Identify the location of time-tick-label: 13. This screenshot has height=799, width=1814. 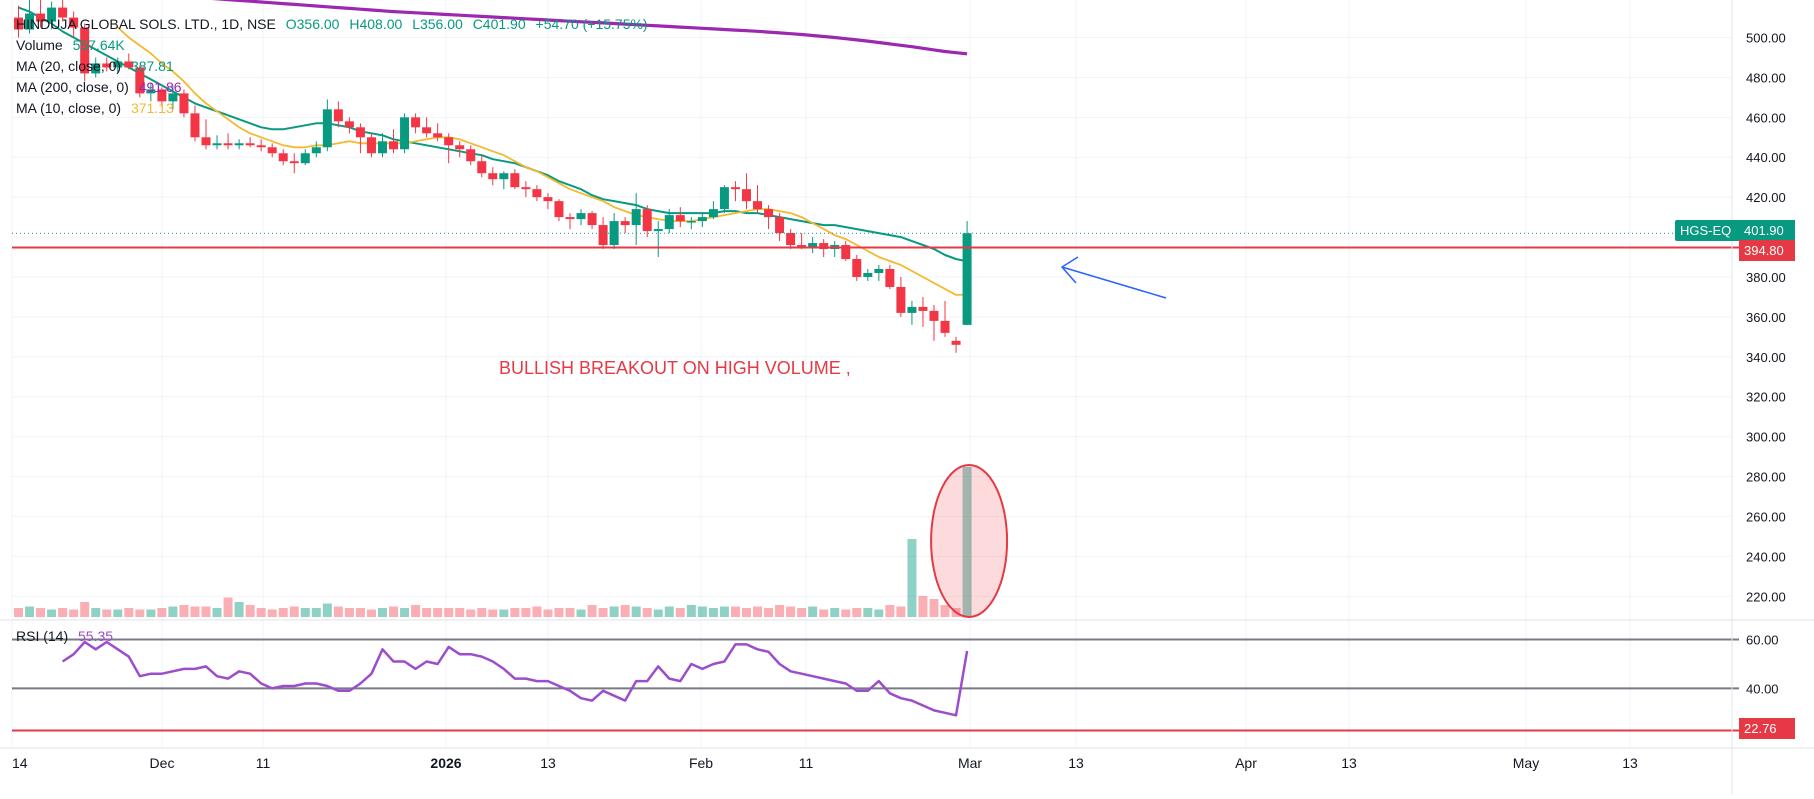
(548, 763).